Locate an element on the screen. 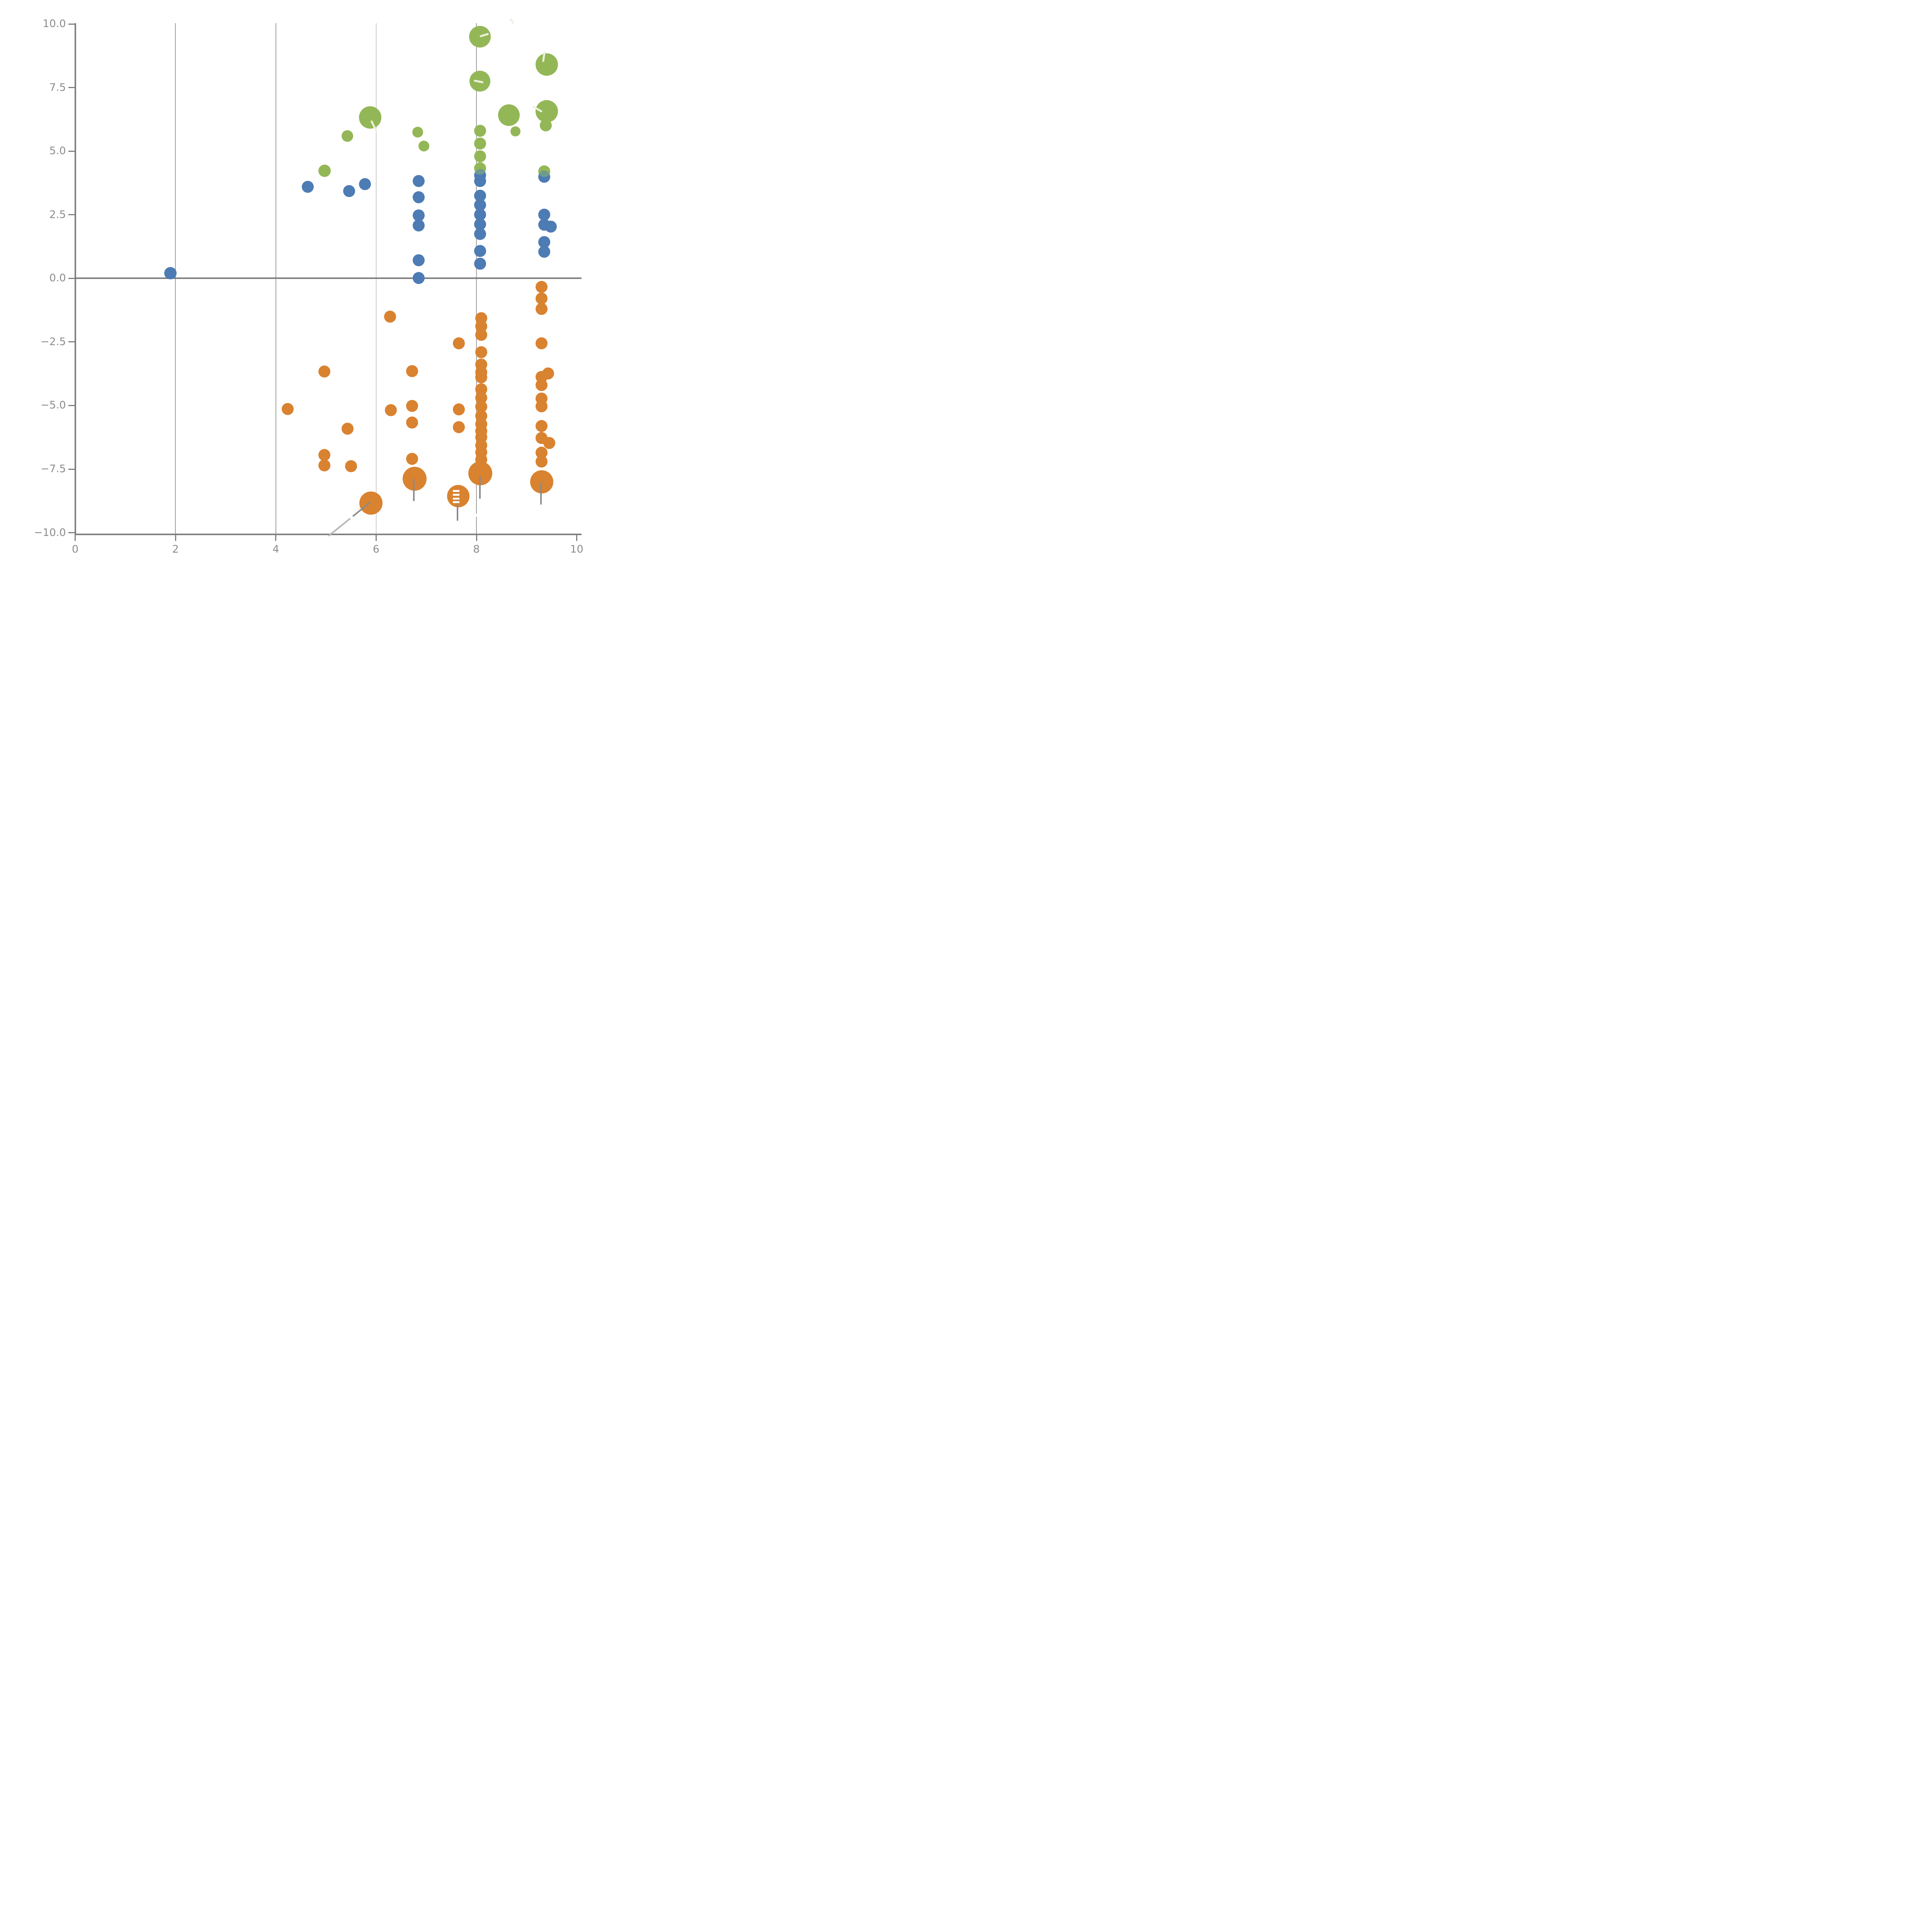  x-tick-label: 4 is located at coordinates (275, 549).